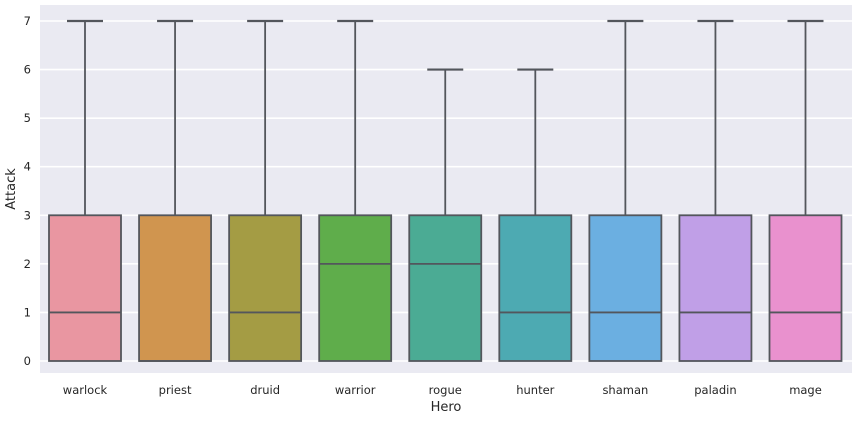 The width and height of the screenshot is (861, 424). What do you see at coordinates (715, 190) in the screenshot?
I see `box-paladin` at bounding box center [715, 190].